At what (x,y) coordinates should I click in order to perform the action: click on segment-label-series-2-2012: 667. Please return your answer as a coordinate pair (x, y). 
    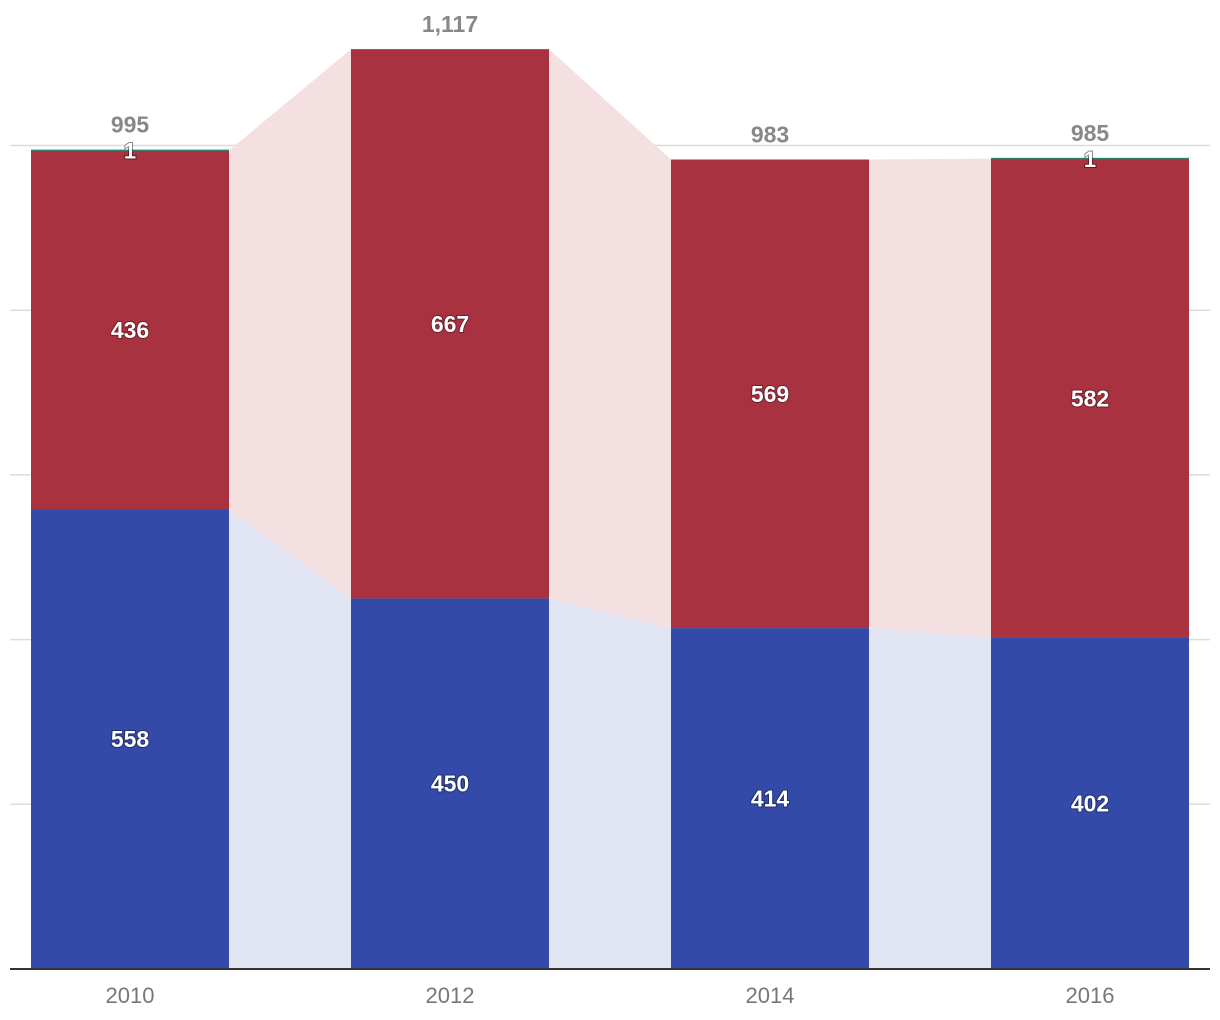
    Looking at the image, I should click on (450, 324).